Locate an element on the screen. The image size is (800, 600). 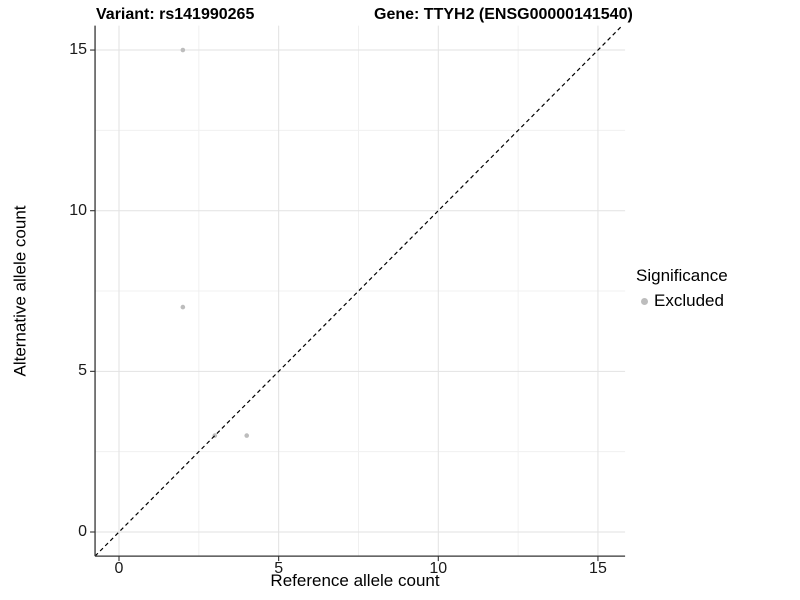
legend-point-icon is located at coordinates (644, 301).